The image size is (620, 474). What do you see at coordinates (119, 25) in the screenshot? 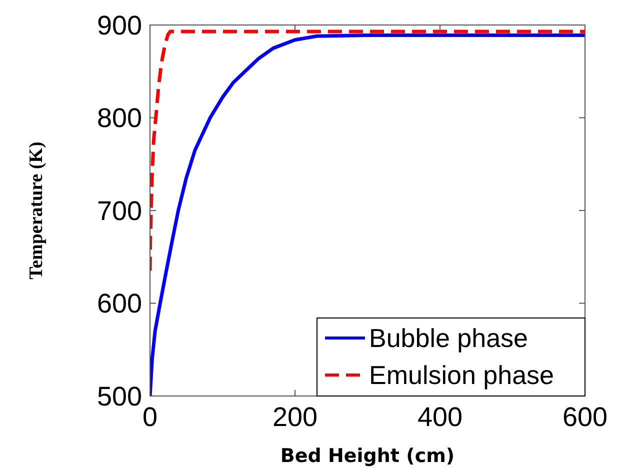
I see `y-tick-label: 900` at bounding box center [119, 25].